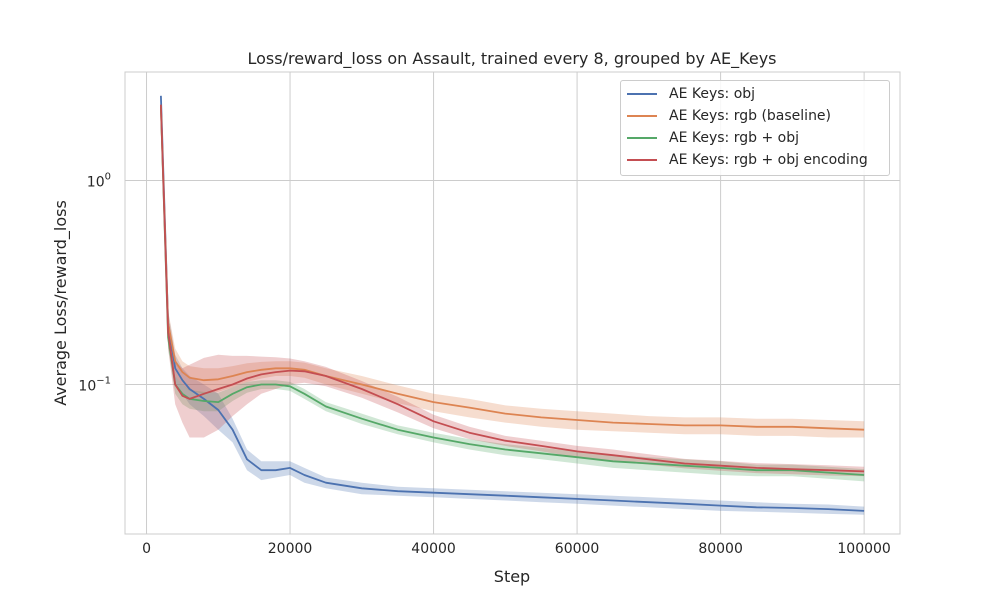 The image size is (1000, 600). Describe the element at coordinates (146, 549) in the screenshot. I see `x-tick-label: 0` at that location.